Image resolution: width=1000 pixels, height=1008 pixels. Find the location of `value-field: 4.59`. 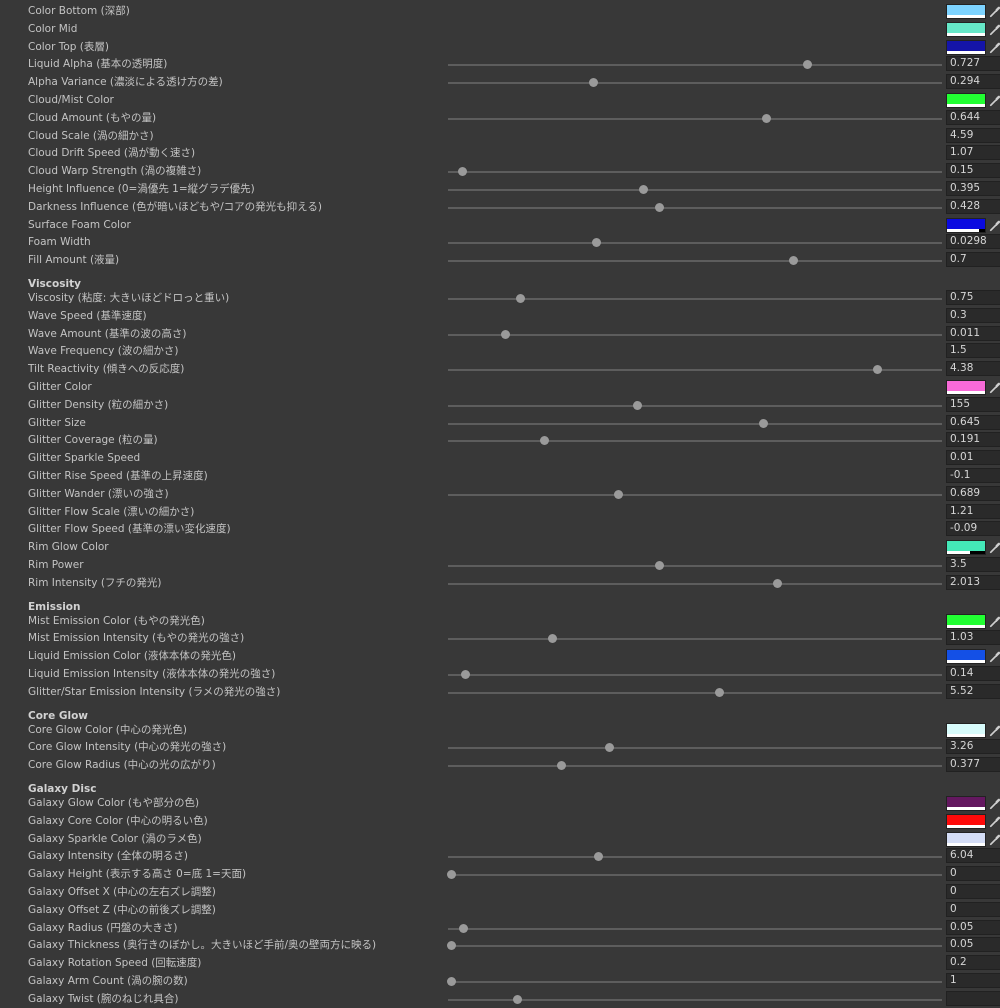

value-field: 4.59 is located at coordinates (973, 135).